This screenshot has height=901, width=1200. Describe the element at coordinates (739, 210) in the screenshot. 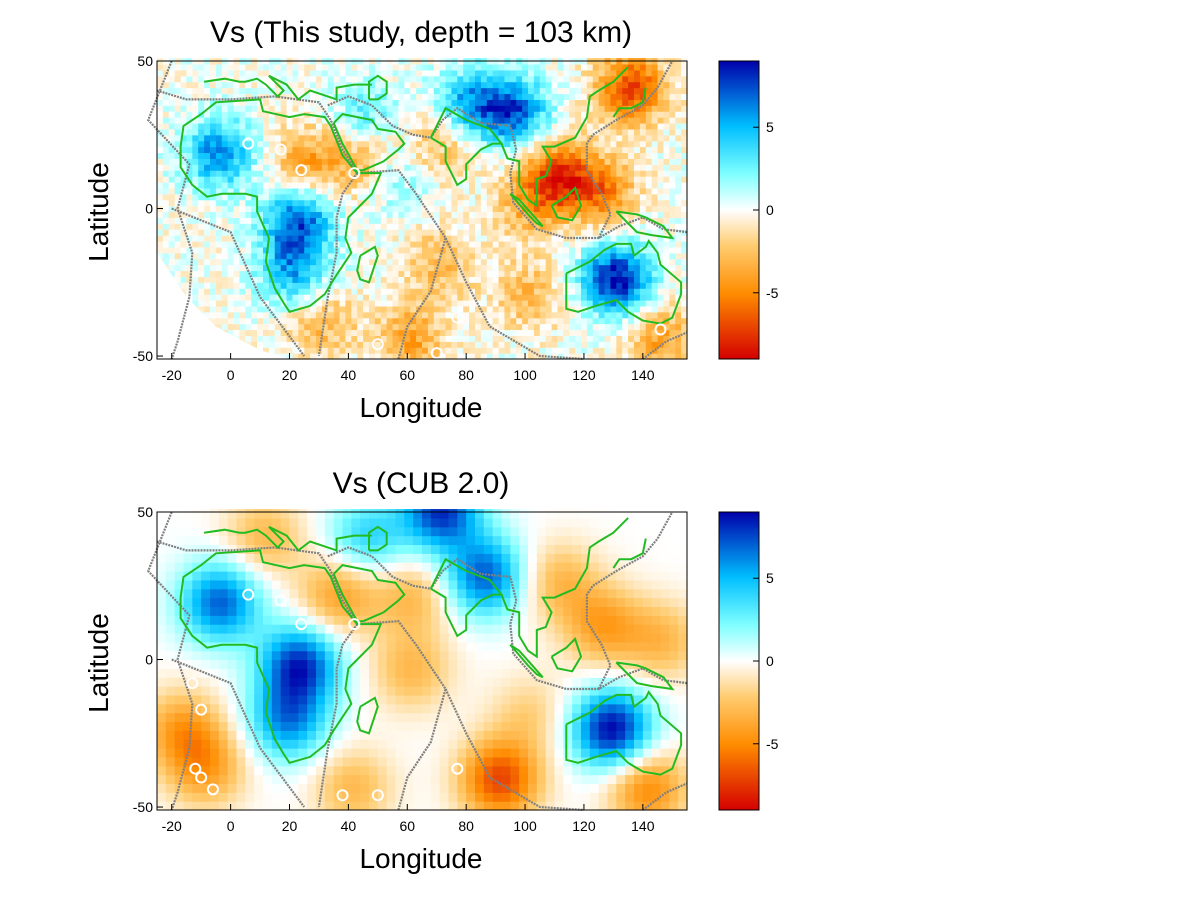

I see `colorbar-gradient` at that location.